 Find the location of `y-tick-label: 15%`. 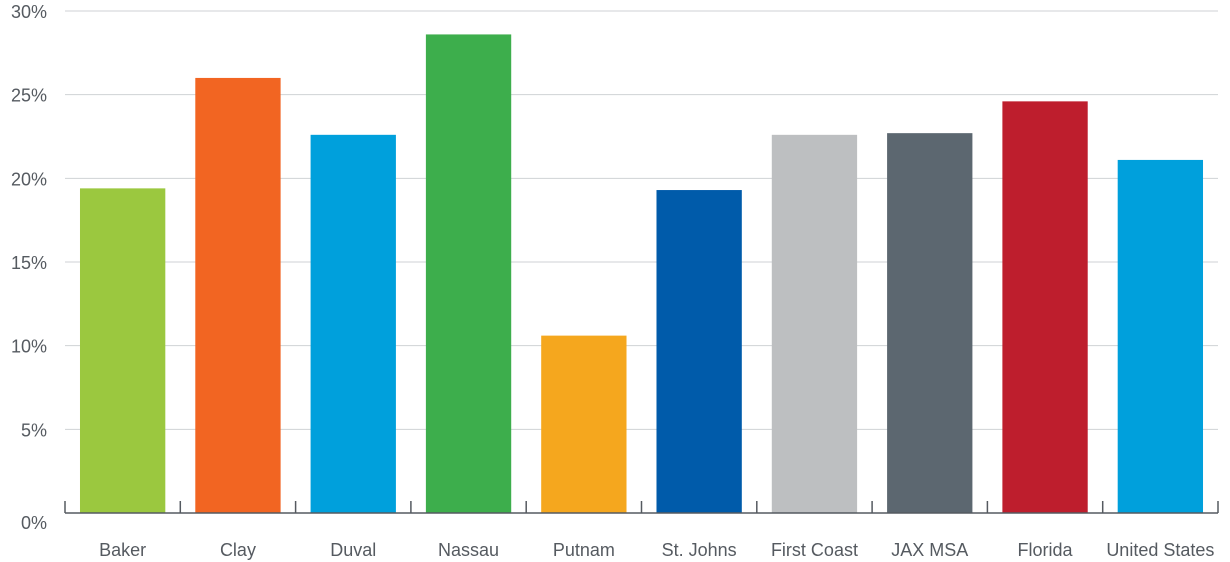

y-tick-label: 15% is located at coordinates (29, 263).